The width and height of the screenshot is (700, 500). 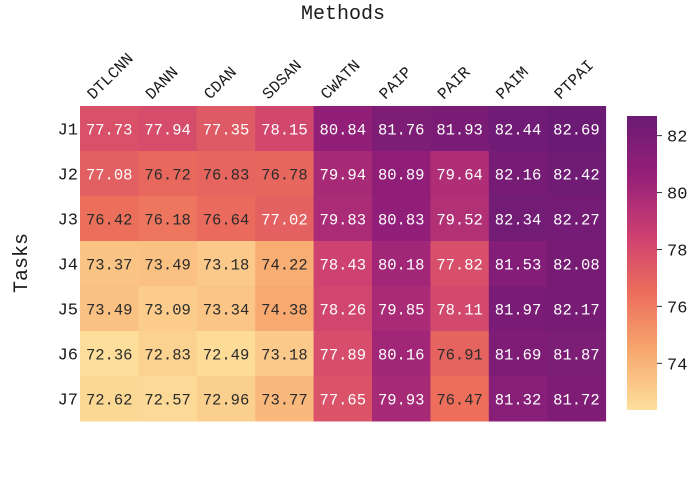 I want to click on cell-value-label: 72.62, so click(x=109, y=401).